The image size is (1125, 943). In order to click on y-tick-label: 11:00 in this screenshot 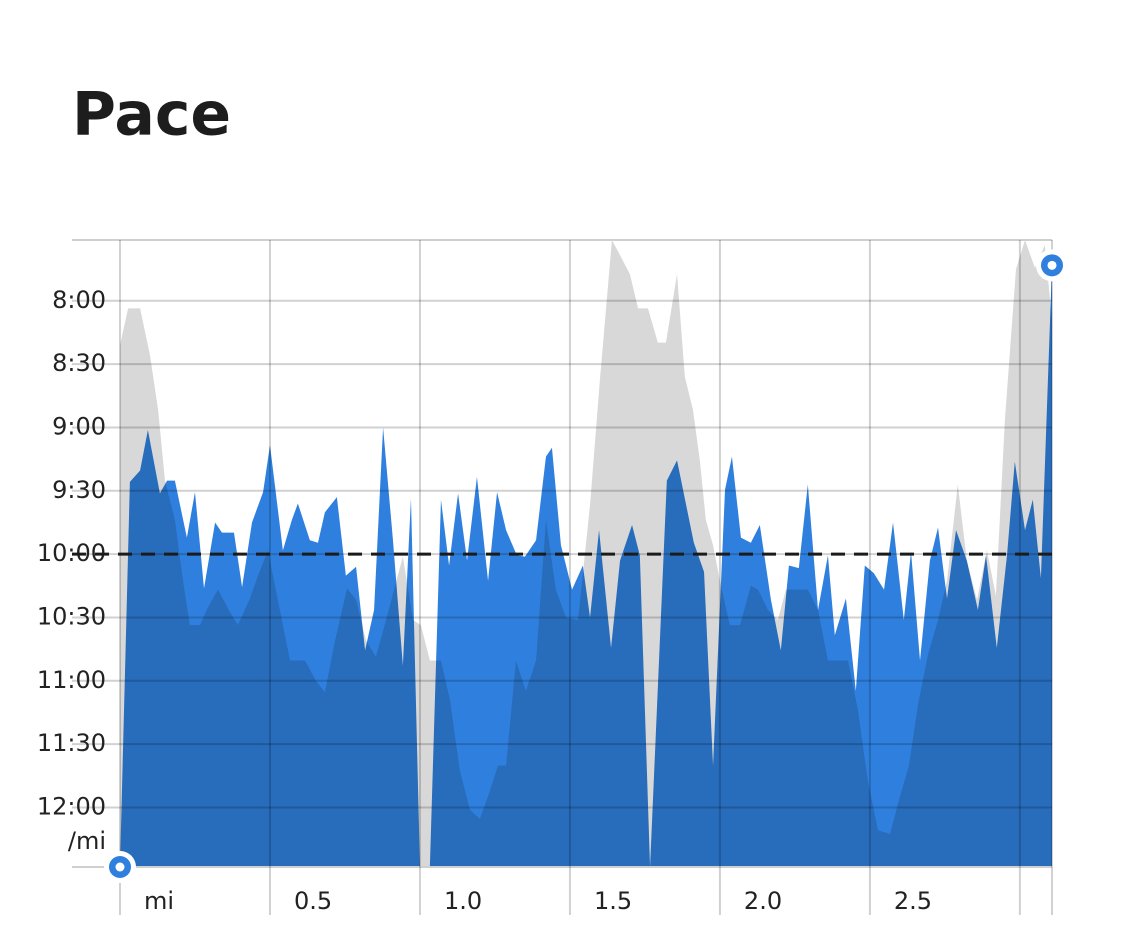, I will do `click(71, 680)`.